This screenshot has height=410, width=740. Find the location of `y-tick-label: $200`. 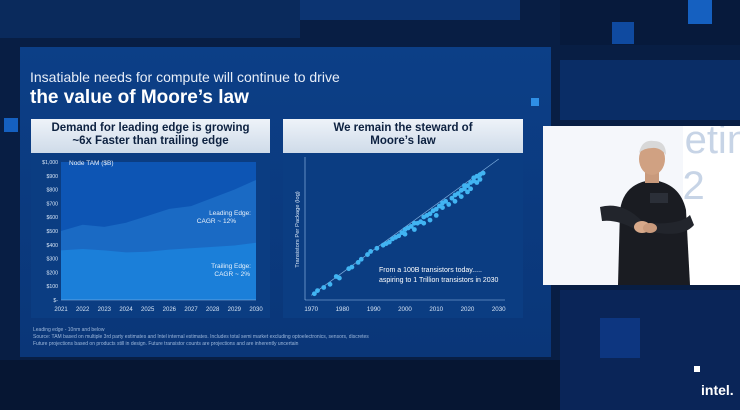

y-tick-label: $200 is located at coordinates (52, 273).